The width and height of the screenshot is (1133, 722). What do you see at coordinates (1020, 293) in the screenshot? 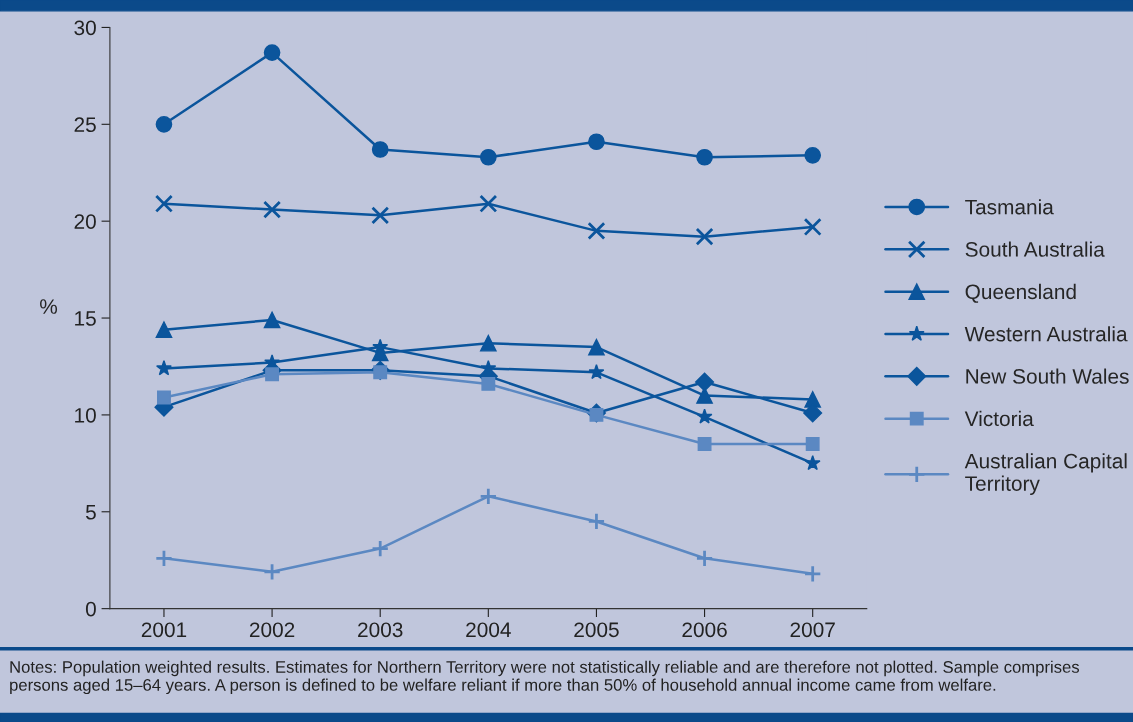
I see `legend-label: Queensland` at bounding box center [1020, 293].